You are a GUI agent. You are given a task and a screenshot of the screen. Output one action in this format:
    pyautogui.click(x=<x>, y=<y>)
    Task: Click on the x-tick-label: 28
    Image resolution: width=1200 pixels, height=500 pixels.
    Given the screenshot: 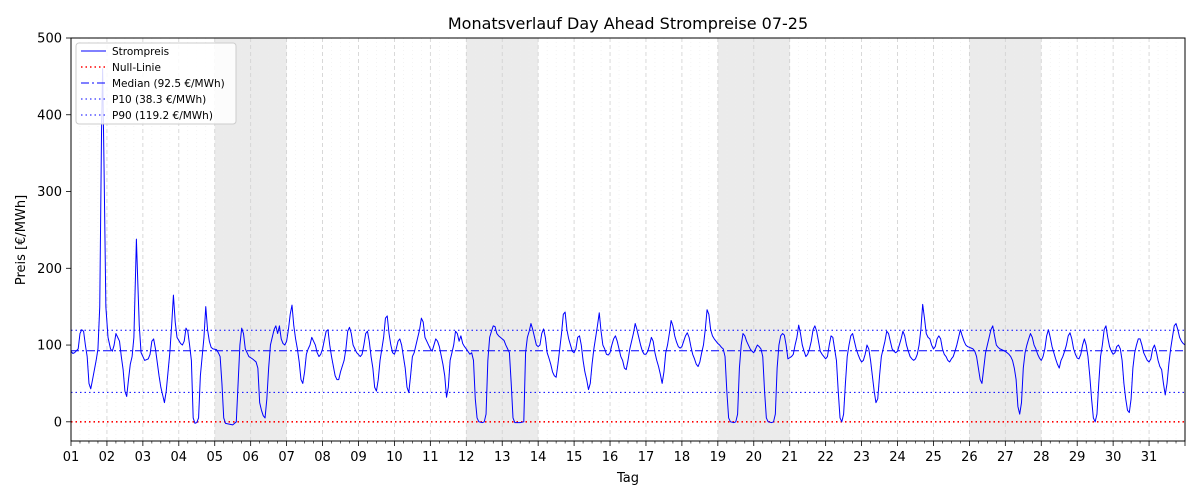 What is the action you would take?
    pyautogui.click(x=1041, y=457)
    